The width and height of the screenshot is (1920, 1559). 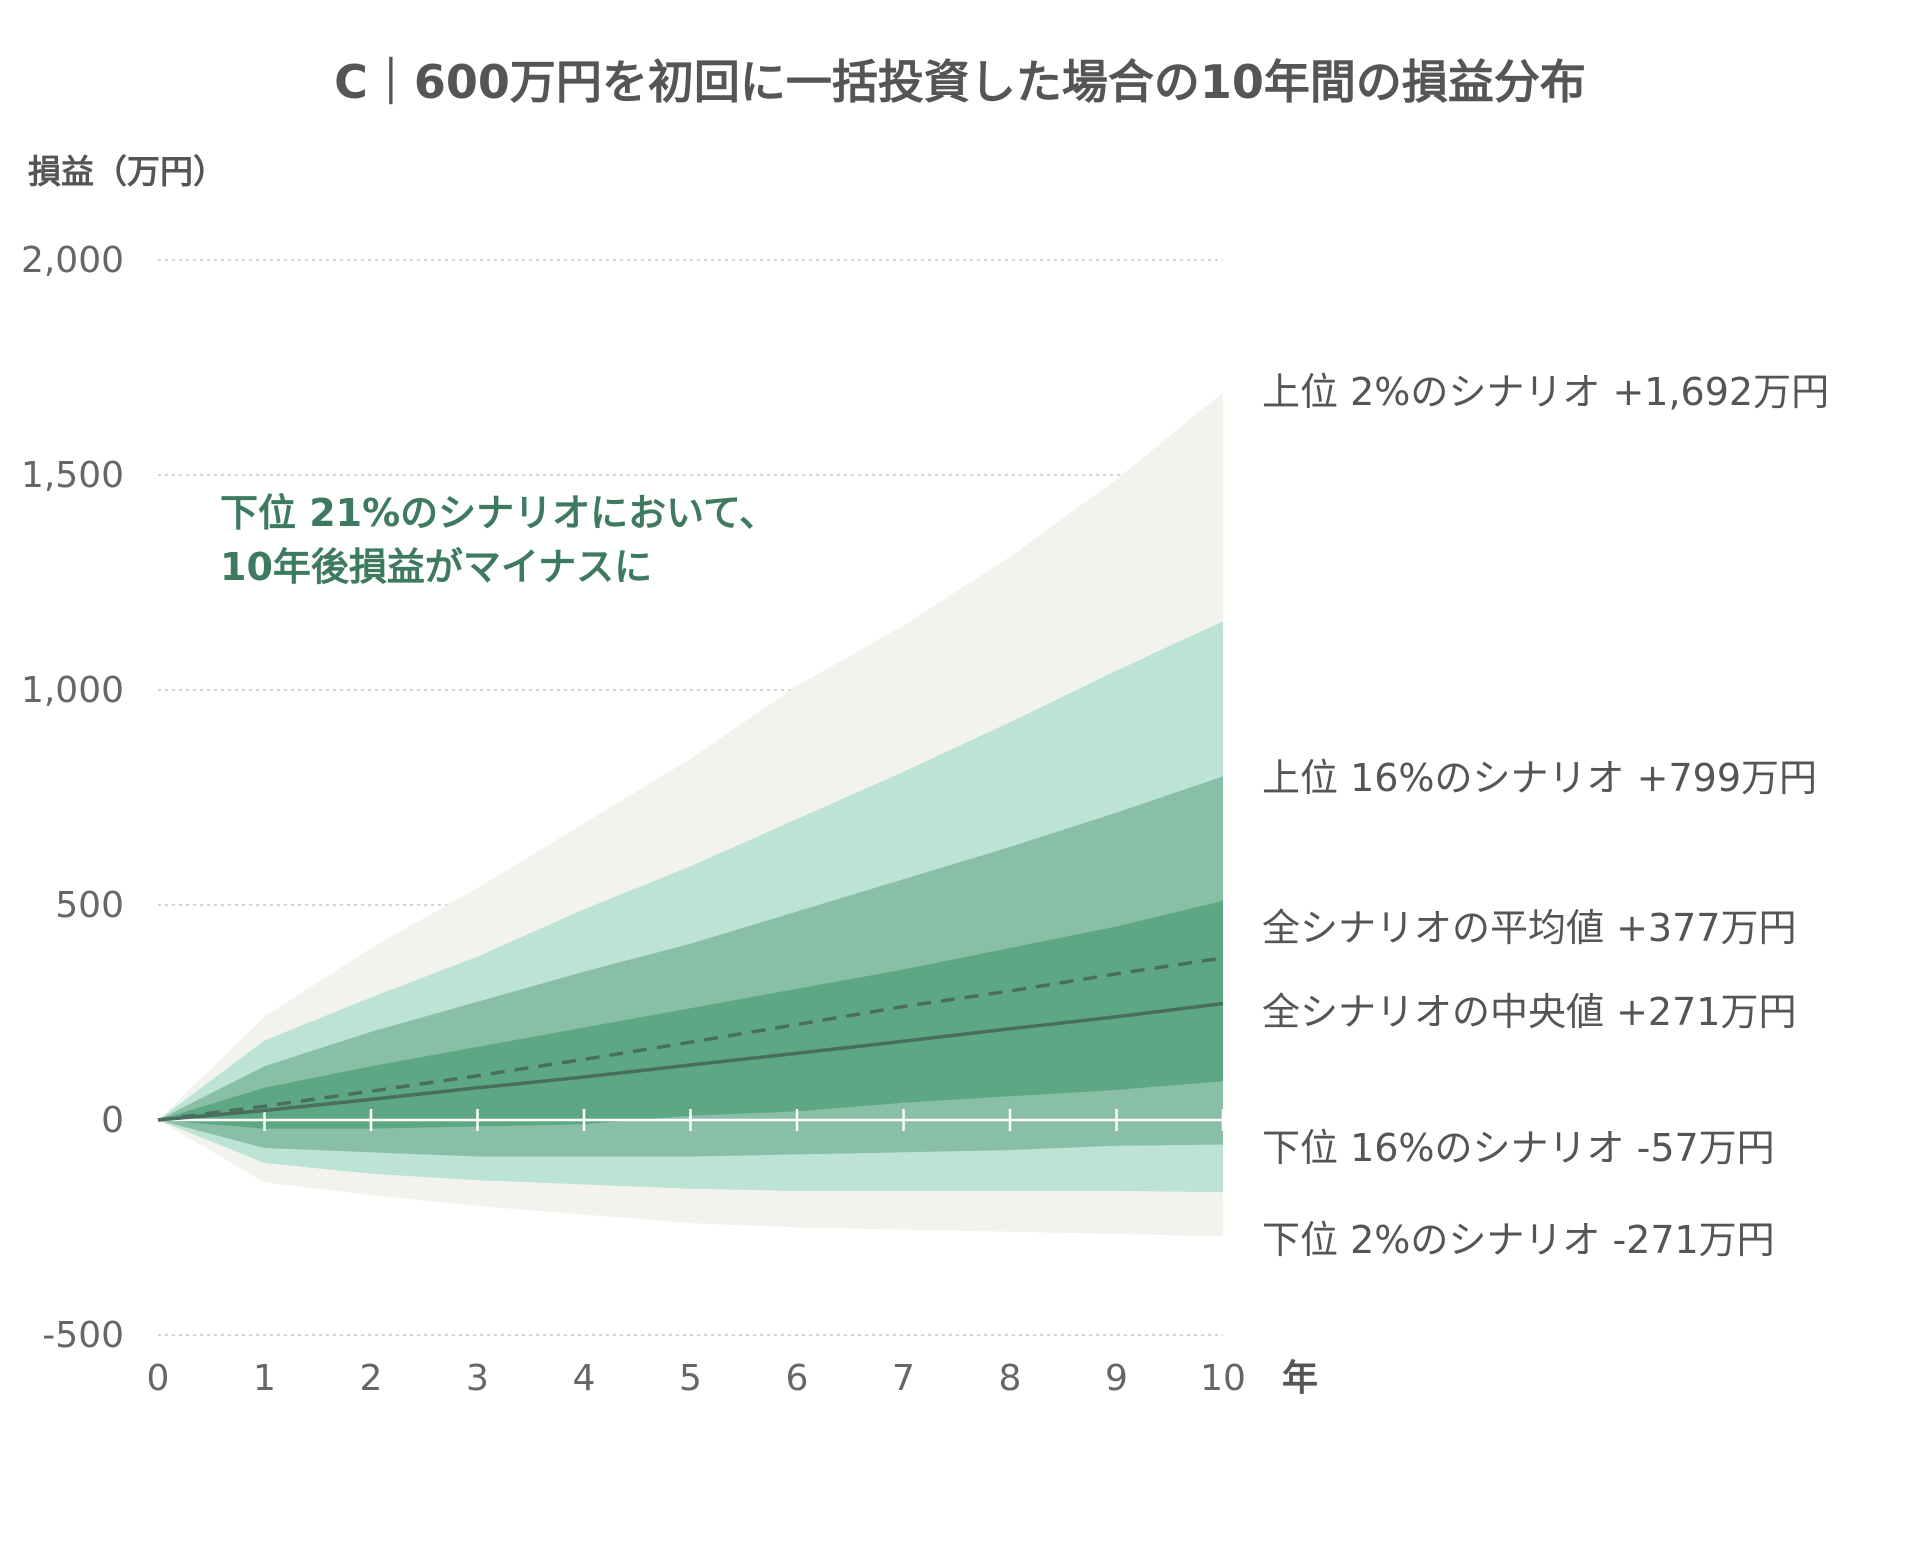 What do you see at coordinates (112, 1120) in the screenshot?
I see `y-tick-label: 0` at bounding box center [112, 1120].